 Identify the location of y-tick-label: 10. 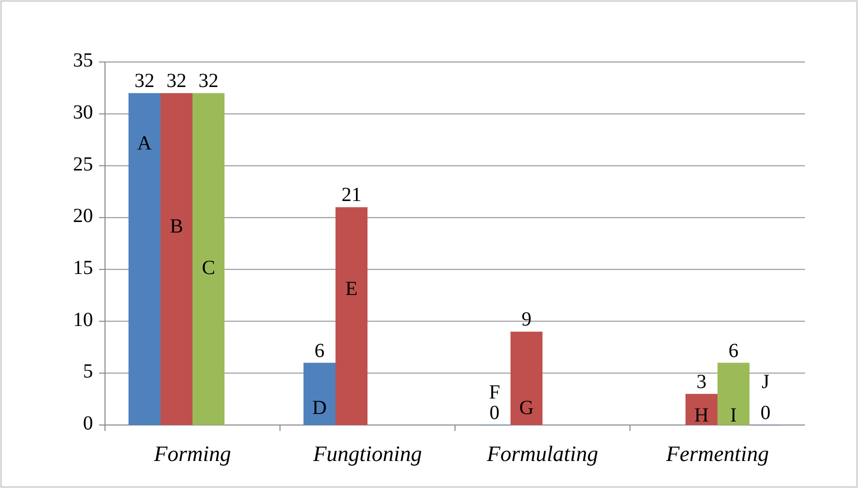
(83, 319).